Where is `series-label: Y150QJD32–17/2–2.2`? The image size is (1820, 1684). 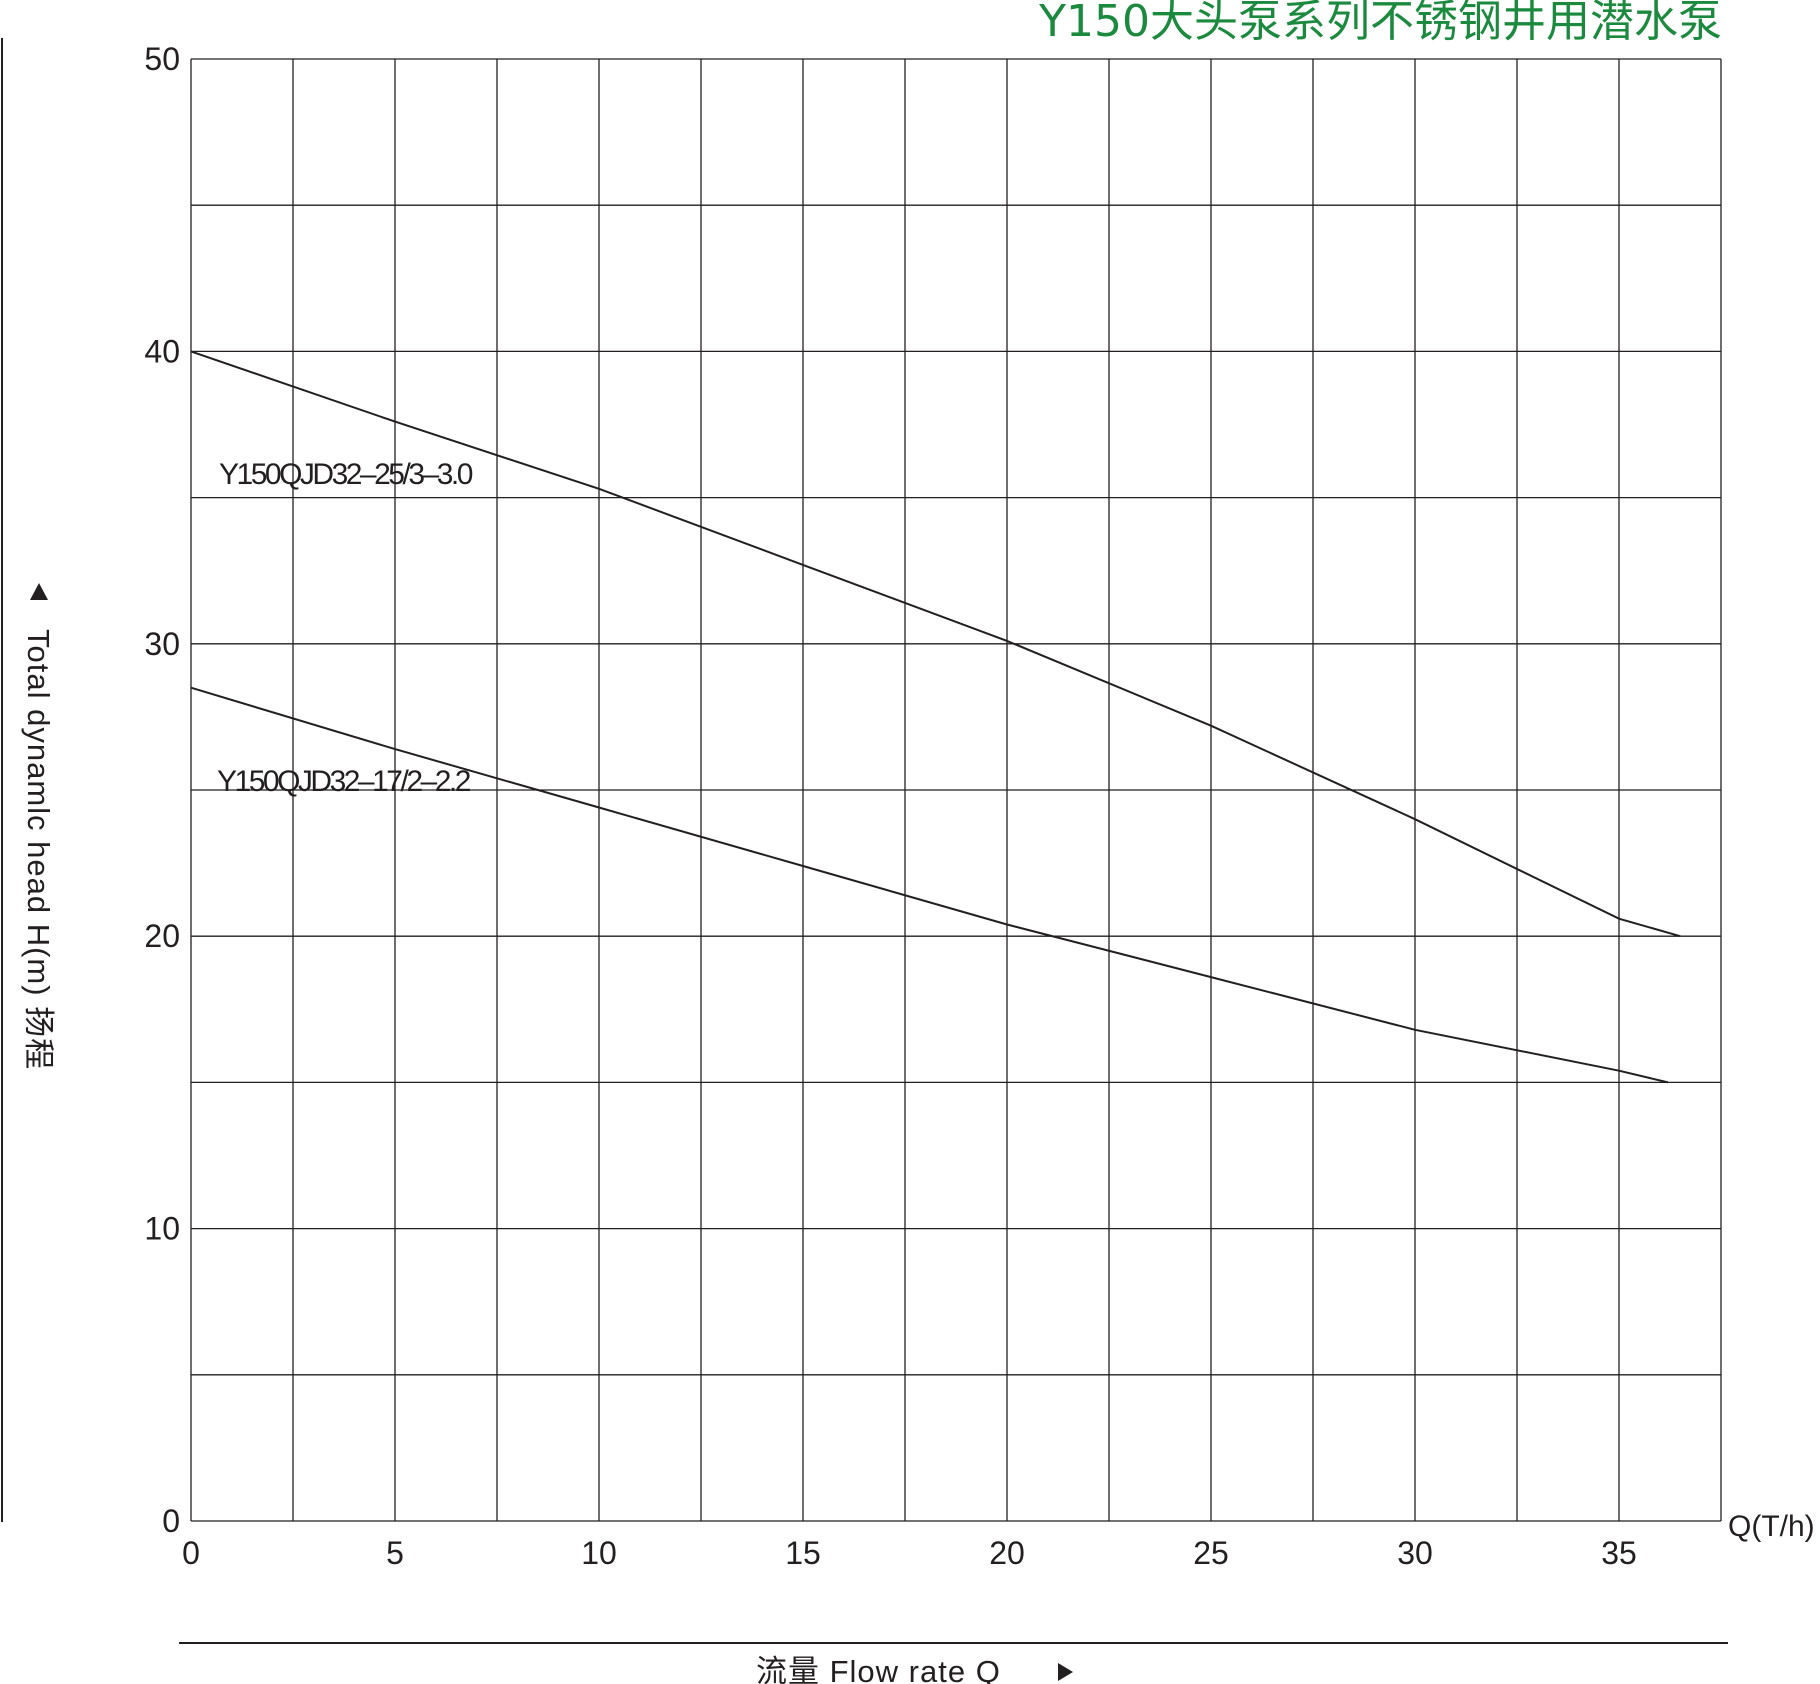 series-label: Y150QJD32–17/2–2.2 is located at coordinates (344, 781).